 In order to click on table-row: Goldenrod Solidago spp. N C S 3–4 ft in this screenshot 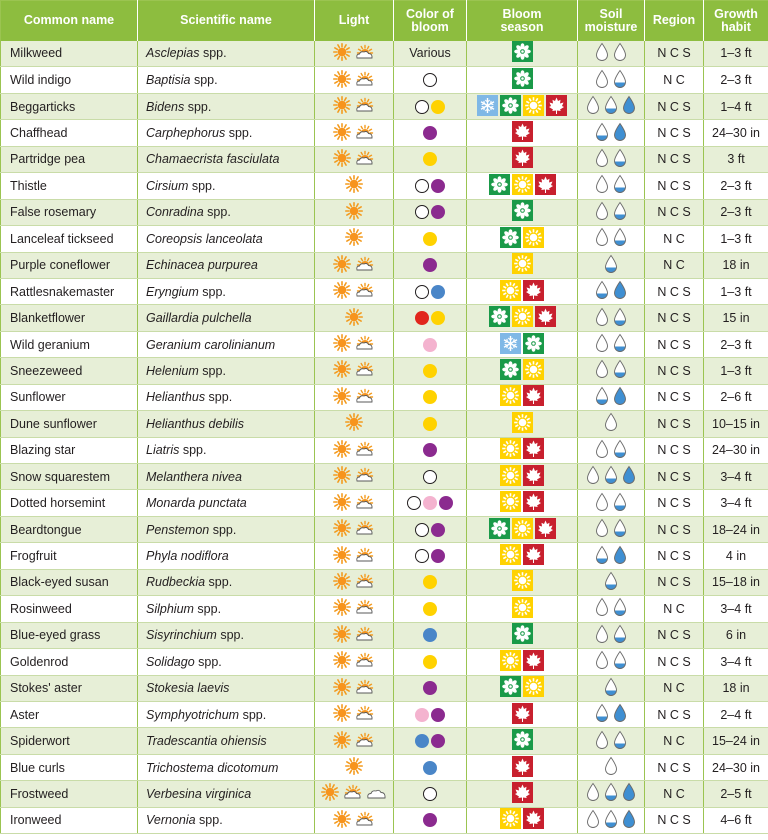, I will do `click(384, 662)`.